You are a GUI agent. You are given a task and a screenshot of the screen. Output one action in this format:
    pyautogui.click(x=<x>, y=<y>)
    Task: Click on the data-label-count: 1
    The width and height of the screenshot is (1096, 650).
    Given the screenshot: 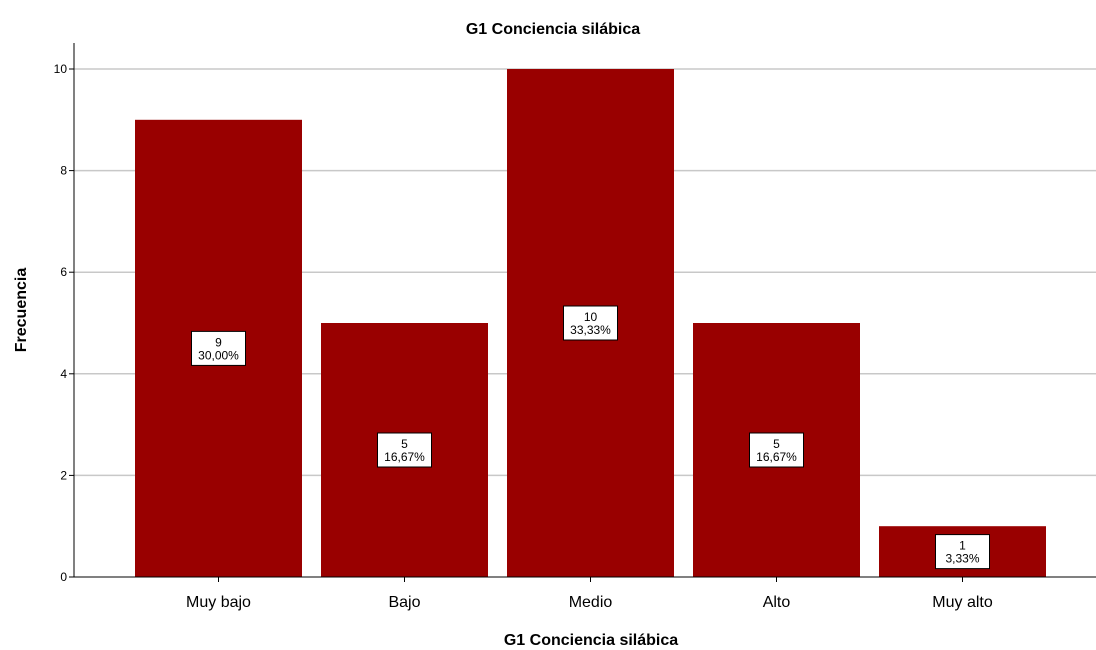 What is the action you would take?
    pyautogui.click(x=962, y=546)
    